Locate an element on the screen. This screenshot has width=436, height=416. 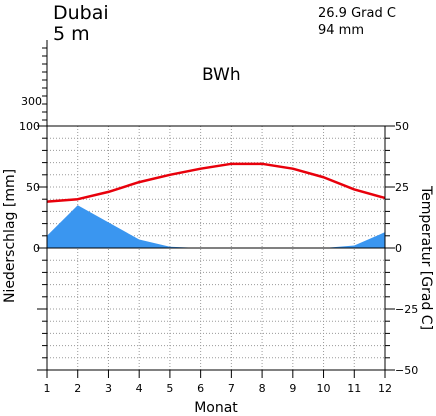
upper-axis-tick-label: 300 is located at coordinates (31, 101).